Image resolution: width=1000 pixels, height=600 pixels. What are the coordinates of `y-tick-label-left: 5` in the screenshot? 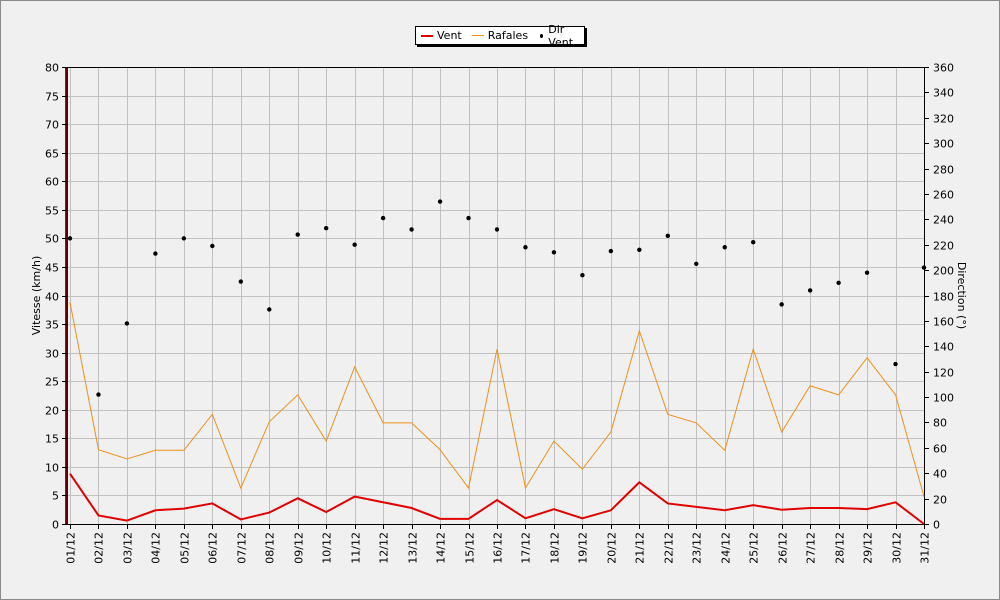 It's located at (55, 496).